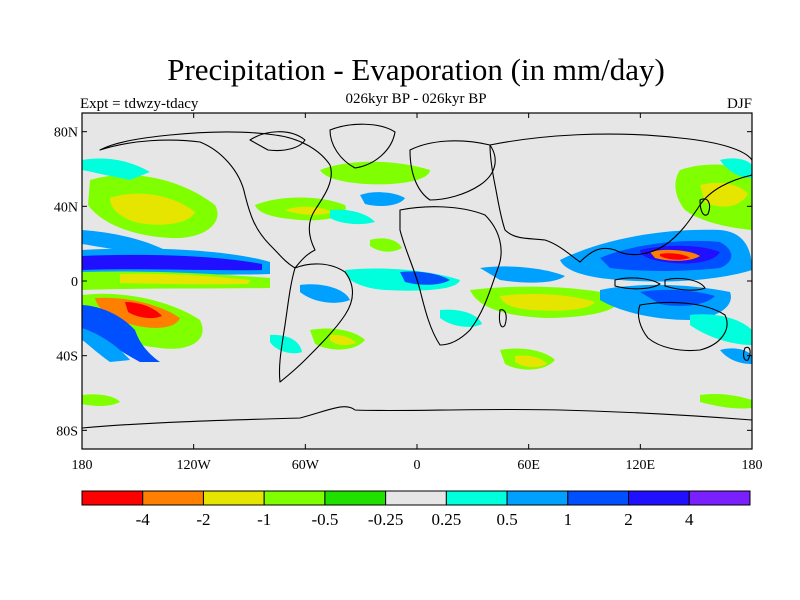  What do you see at coordinates (417, 465) in the screenshot?
I see `lon-tick-label: 0` at bounding box center [417, 465].